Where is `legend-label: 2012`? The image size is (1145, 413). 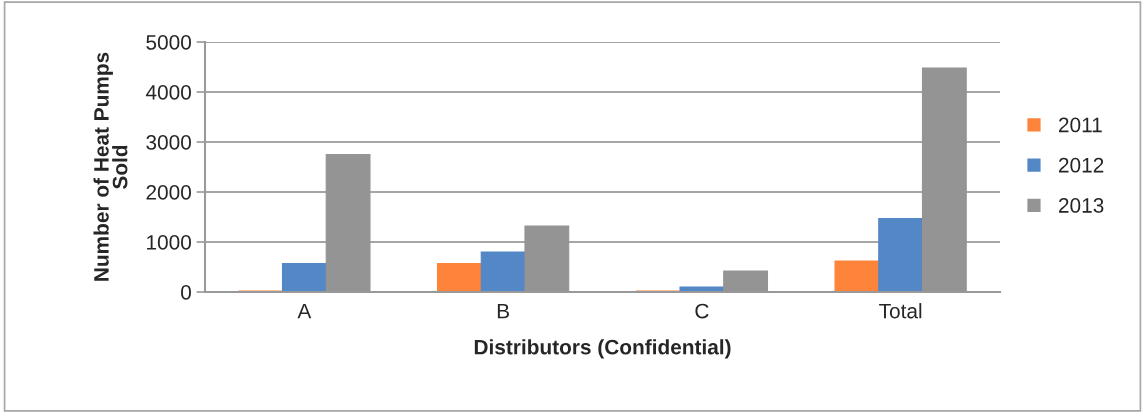 legend-label: 2012 is located at coordinates (1081, 165).